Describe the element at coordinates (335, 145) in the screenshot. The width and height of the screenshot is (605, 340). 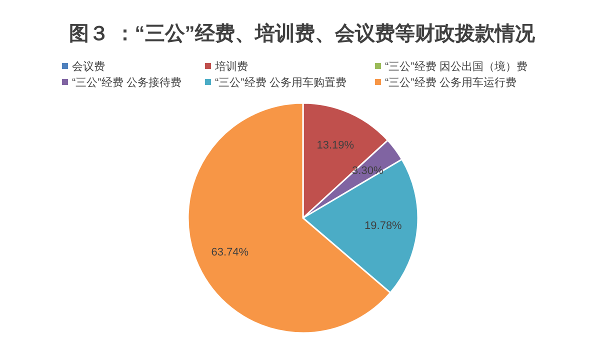
I see `data-label: 13.19%` at that location.